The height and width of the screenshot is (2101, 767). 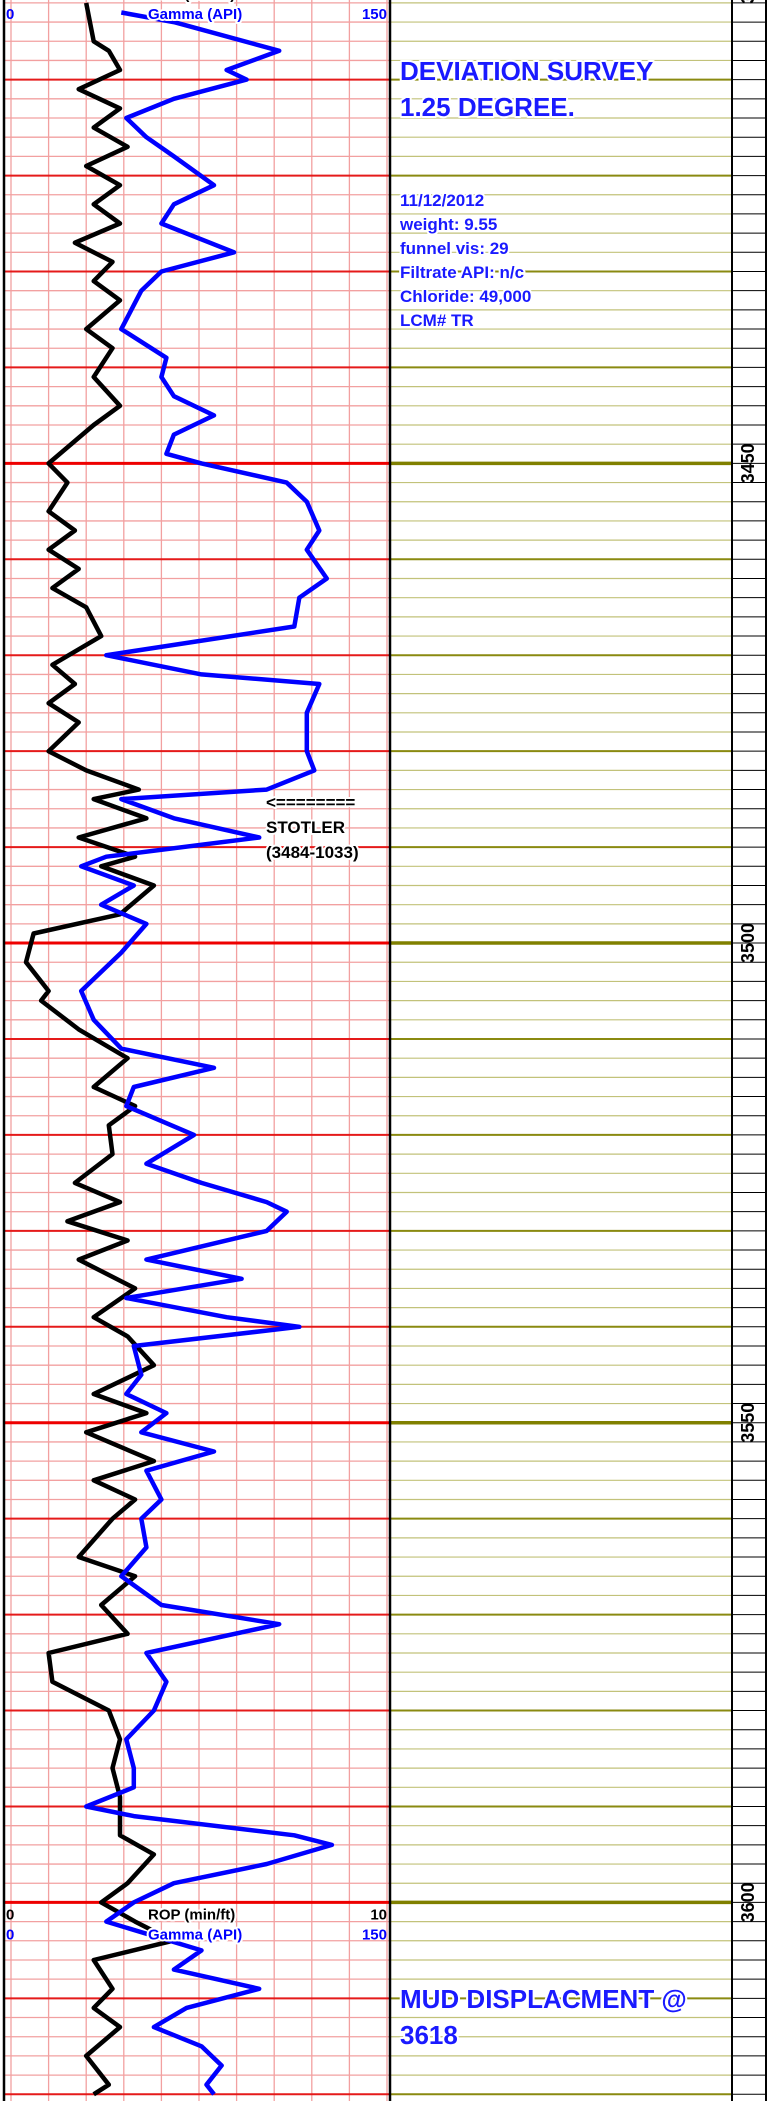 What do you see at coordinates (748, 943) in the screenshot?
I see `depth-label: 3500` at bounding box center [748, 943].